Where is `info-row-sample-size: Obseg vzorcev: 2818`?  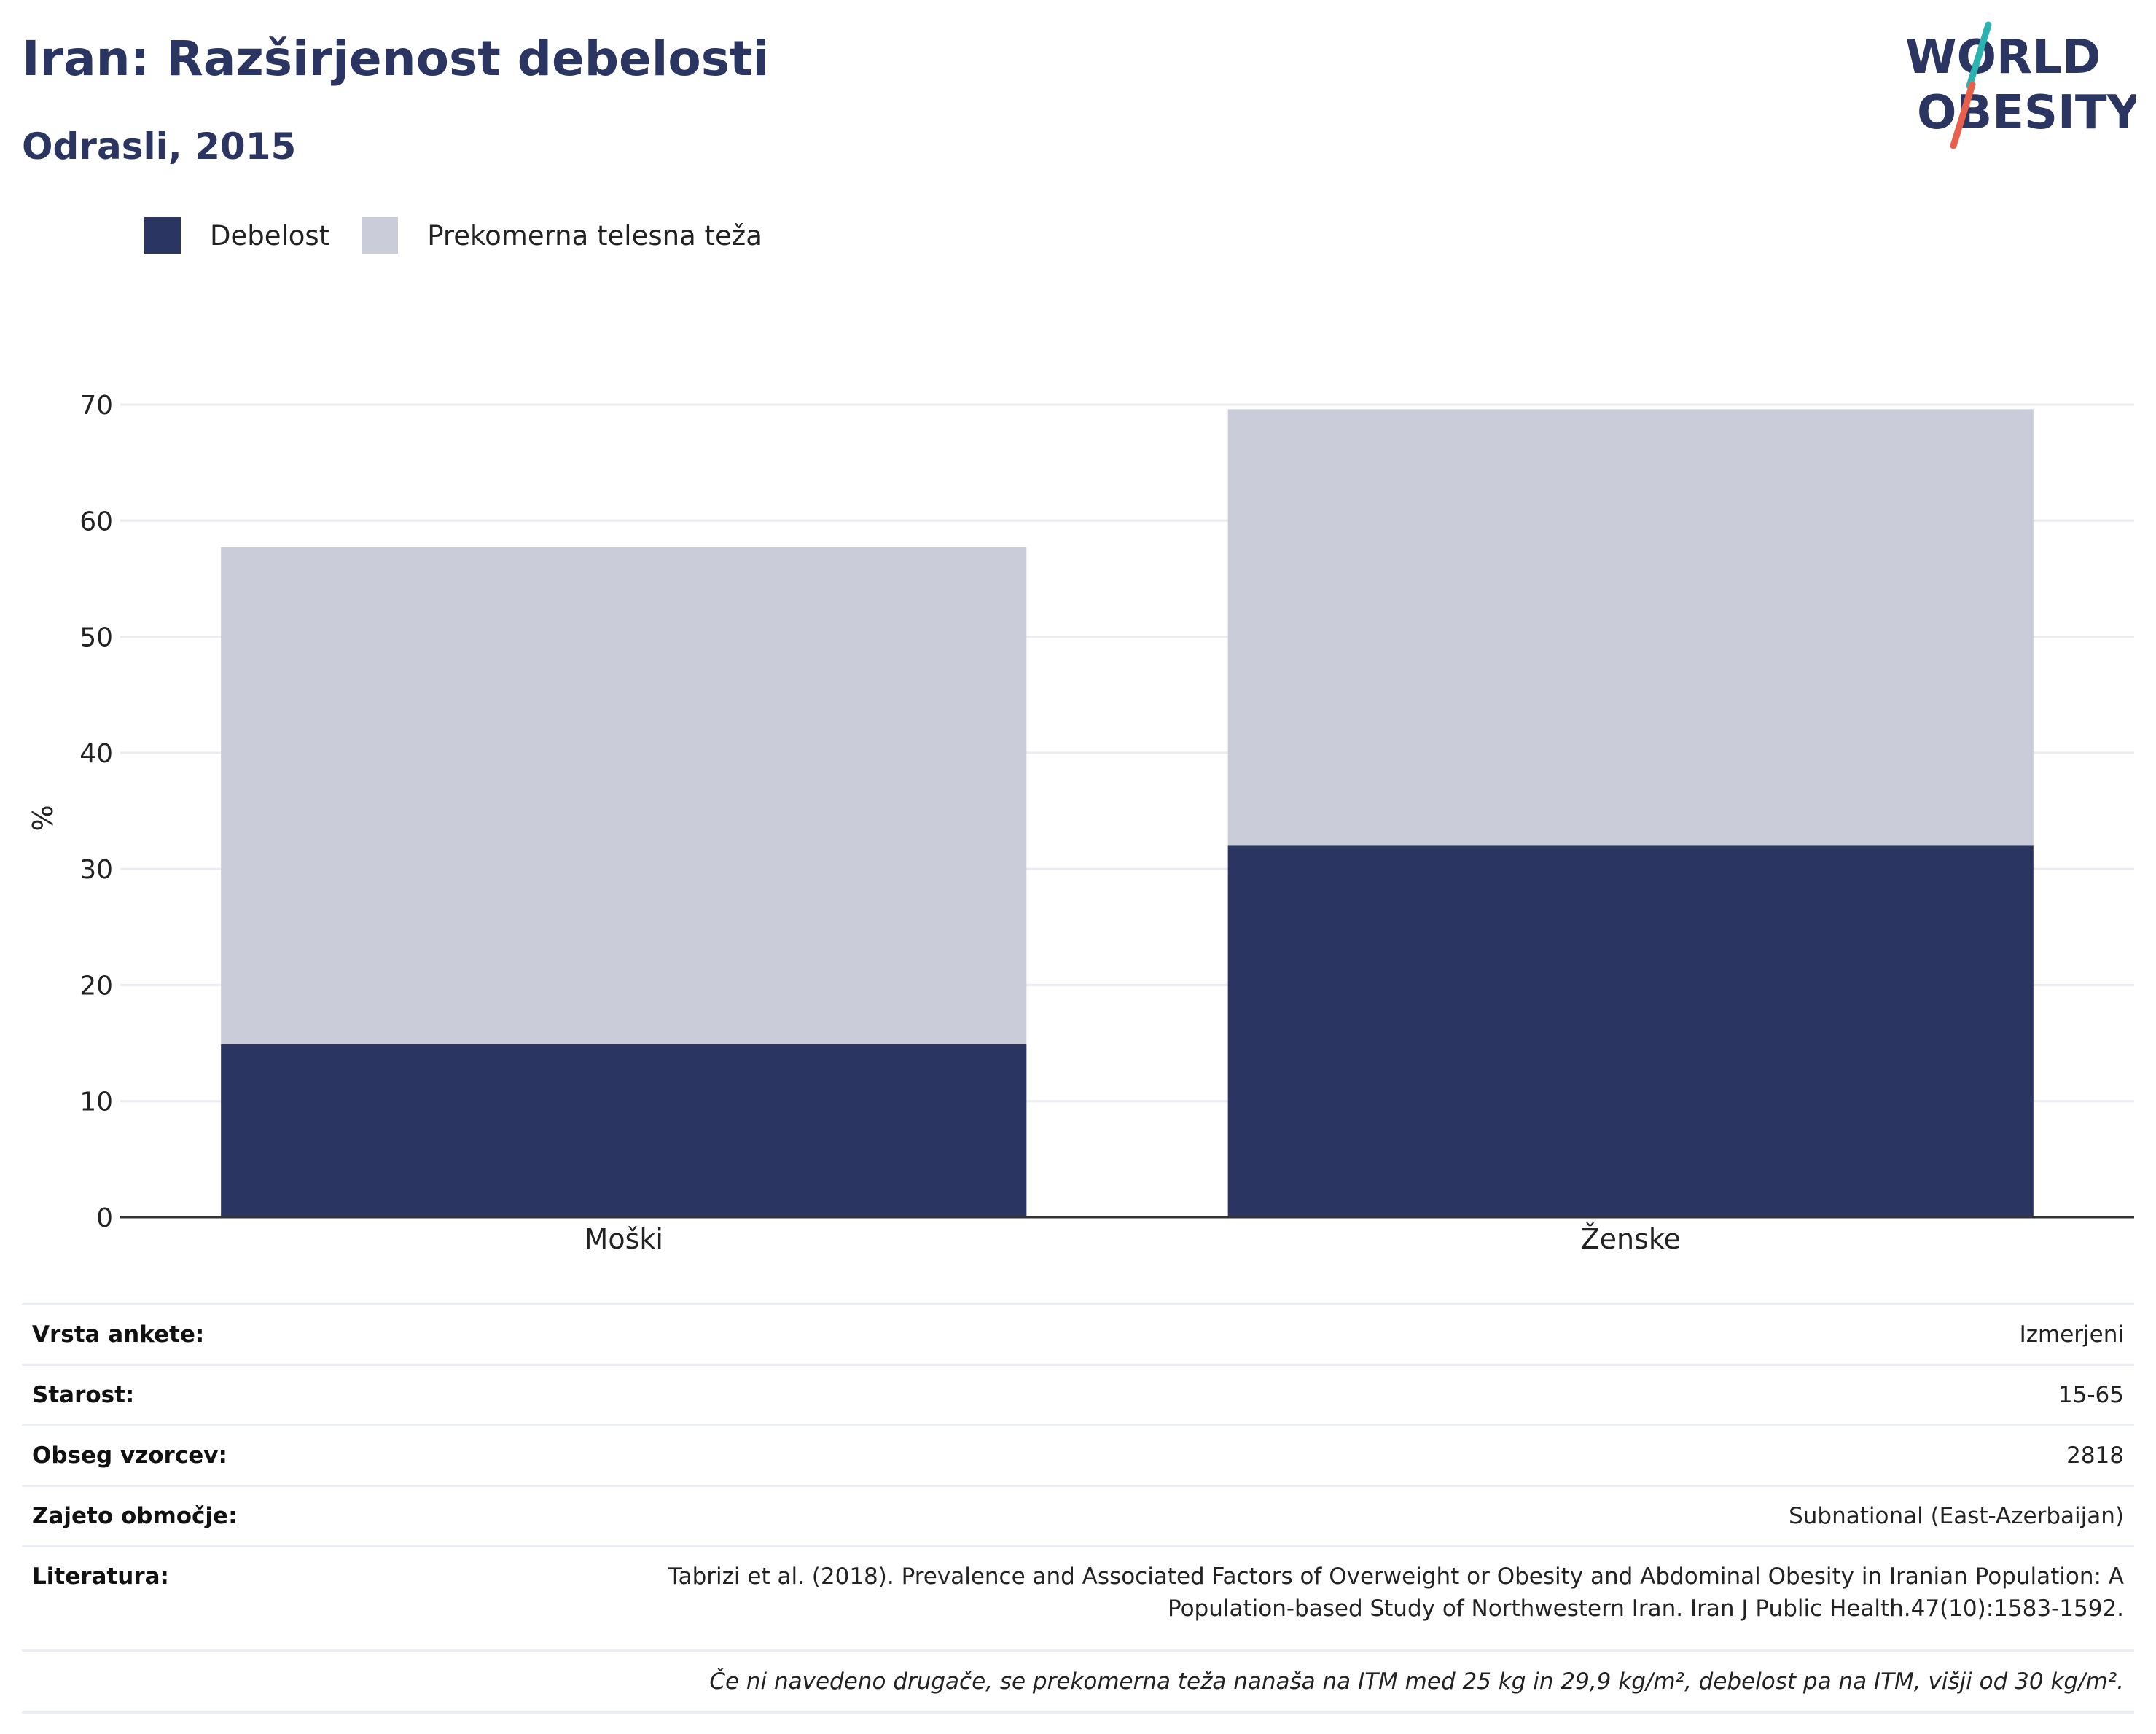
info-row-sample-size: Obseg vzorcev: 2818 is located at coordinates (1078, 1455).